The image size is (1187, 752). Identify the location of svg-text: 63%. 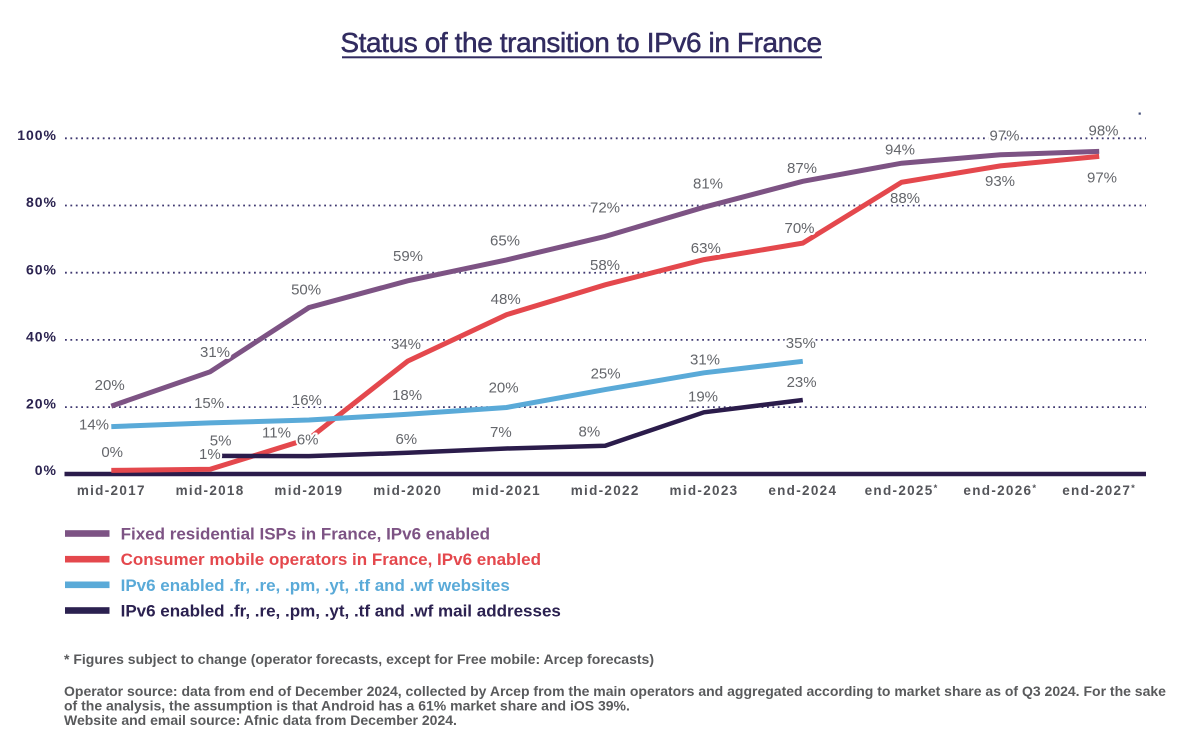
(706, 248).